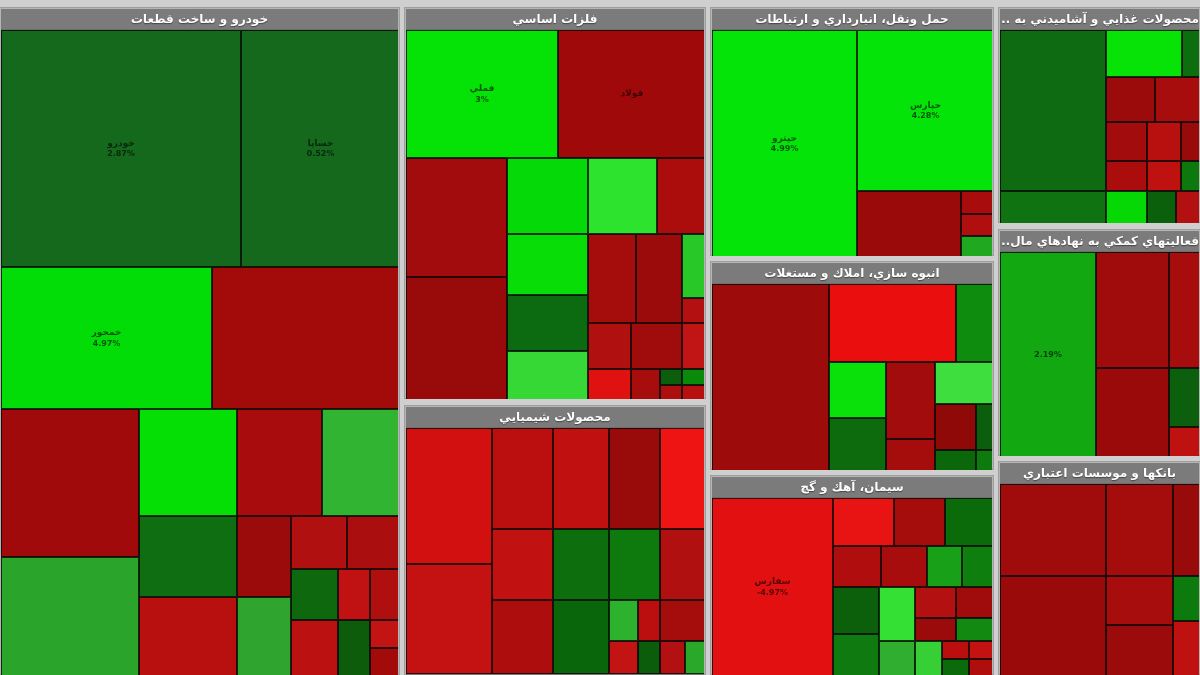 Image resolution: width=1200 pixels, height=675 pixels. What do you see at coordinates (482, 94) in the screenshot?
I see `stock-tile: فملي 3%` at bounding box center [482, 94].